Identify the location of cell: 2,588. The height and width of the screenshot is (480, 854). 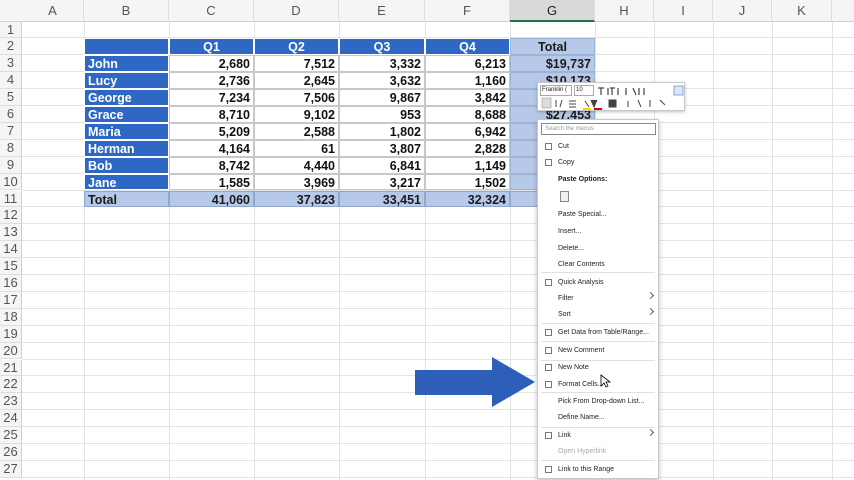
(296, 131).